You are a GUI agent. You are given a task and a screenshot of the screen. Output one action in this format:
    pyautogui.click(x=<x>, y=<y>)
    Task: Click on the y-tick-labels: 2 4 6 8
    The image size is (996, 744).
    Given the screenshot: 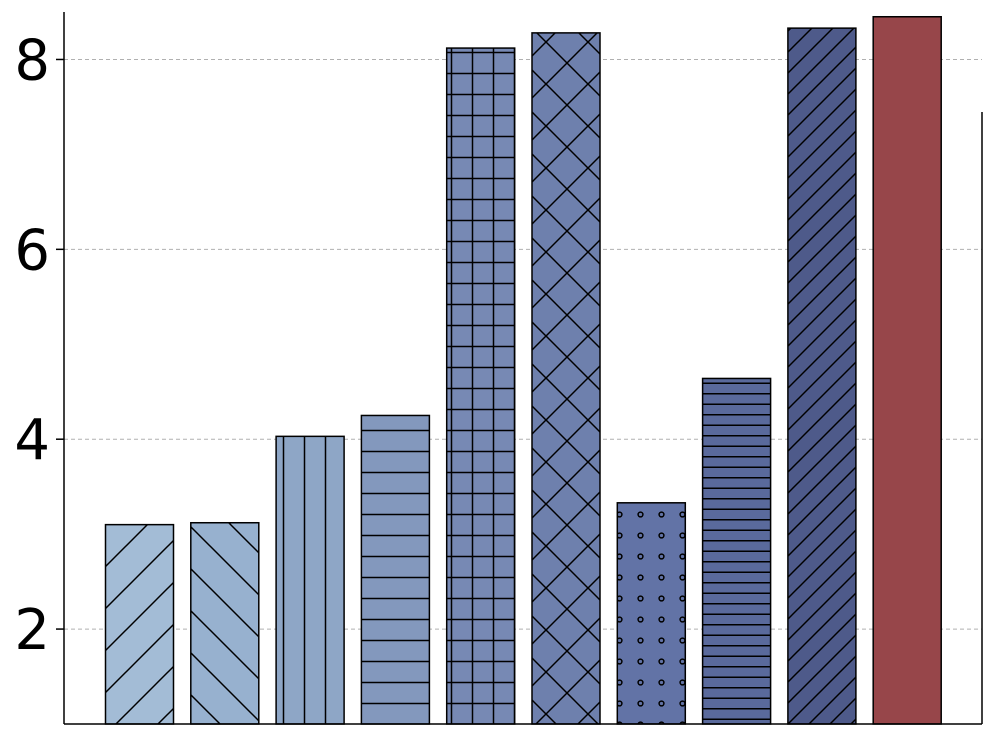 What is the action you would take?
    pyautogui.click(x=32, y=345)
    